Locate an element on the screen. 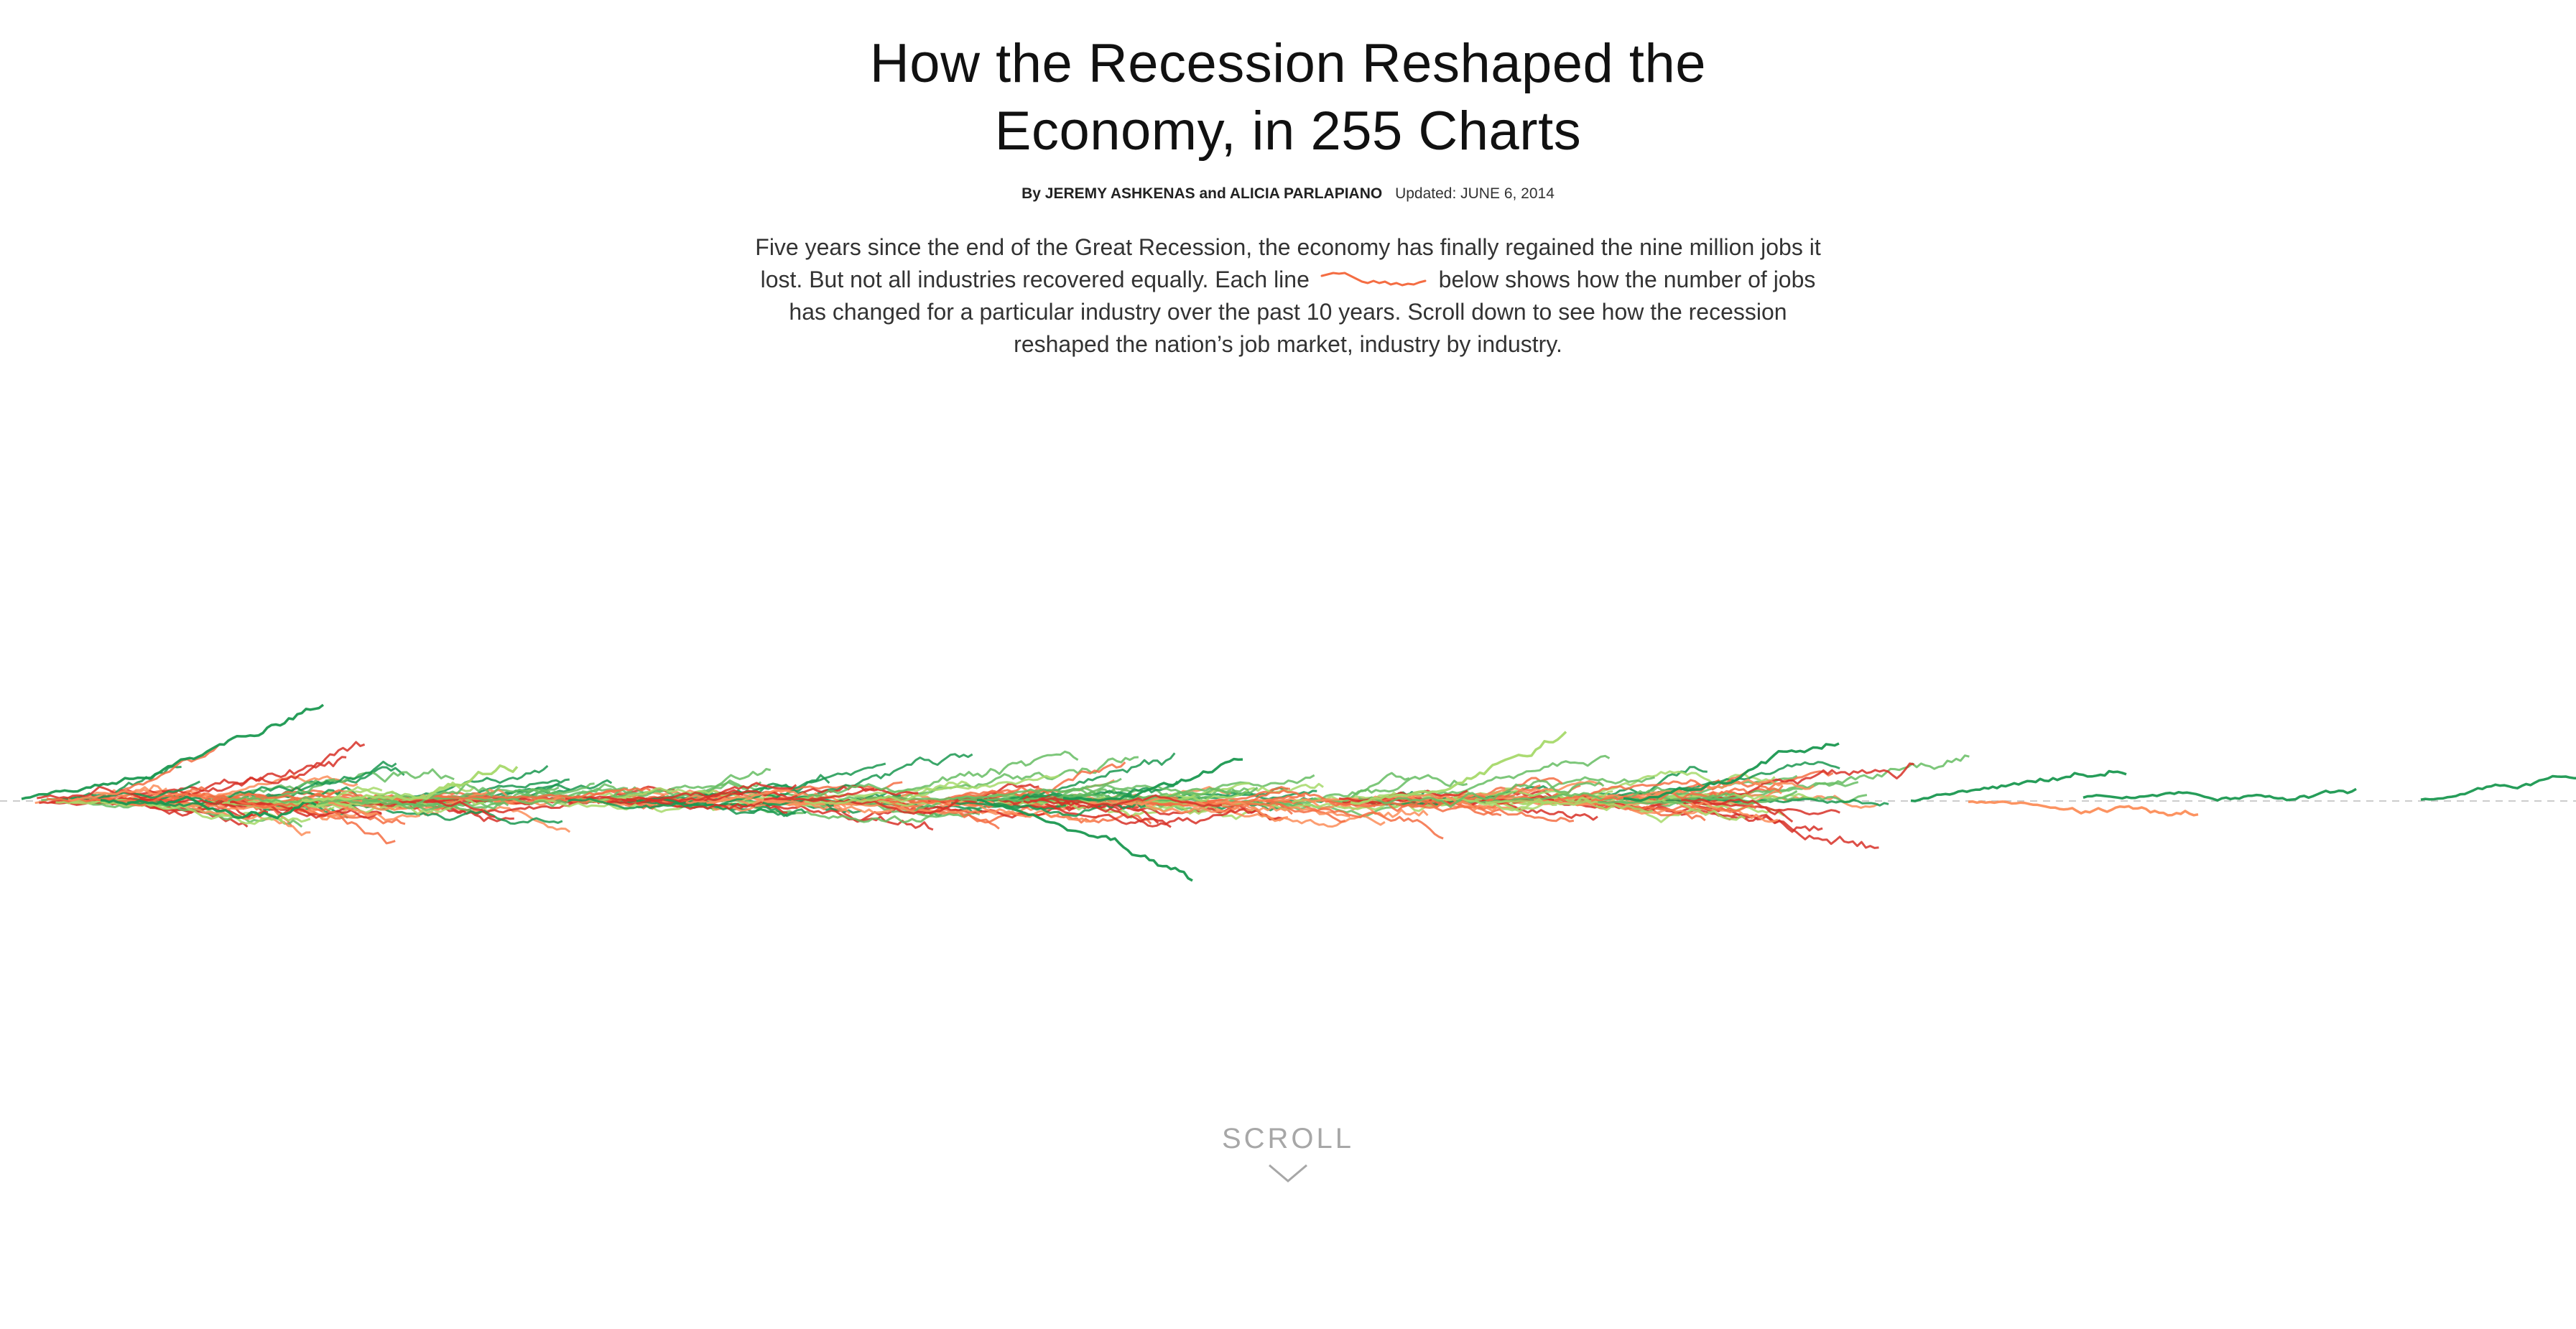  sample-line-icon is located at coordinates (1373, 279).